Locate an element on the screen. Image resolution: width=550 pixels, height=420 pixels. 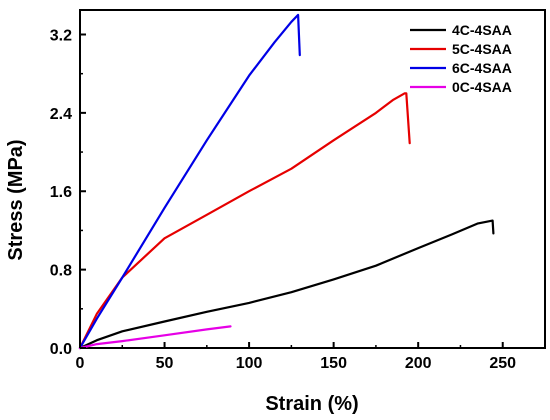
legend-label: 0C-4SAA is located at coordinates (482, 87).